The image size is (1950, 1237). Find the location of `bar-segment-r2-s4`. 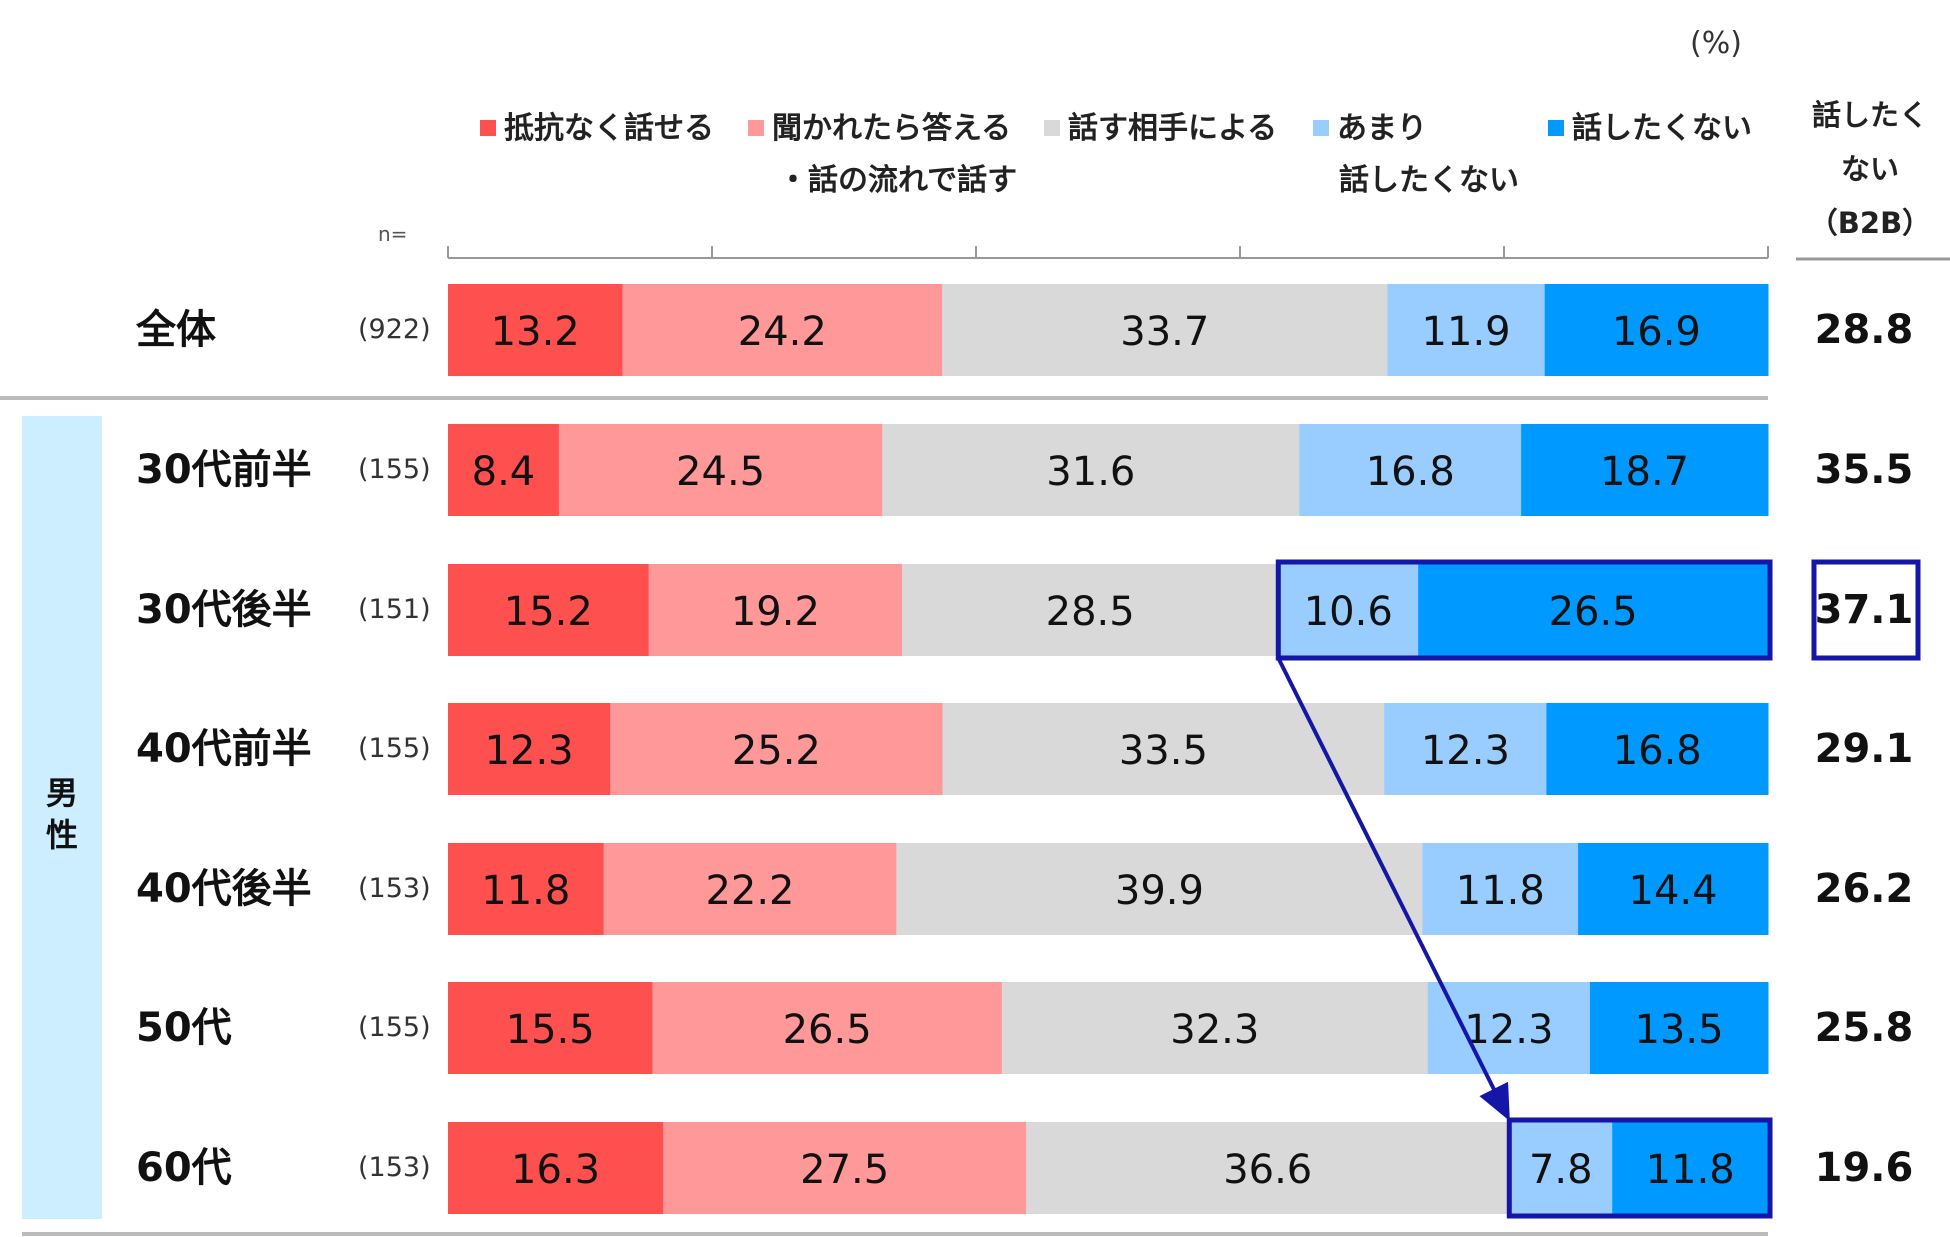

bar-segment-r2-s4 is located at coordinates (1593, 610).